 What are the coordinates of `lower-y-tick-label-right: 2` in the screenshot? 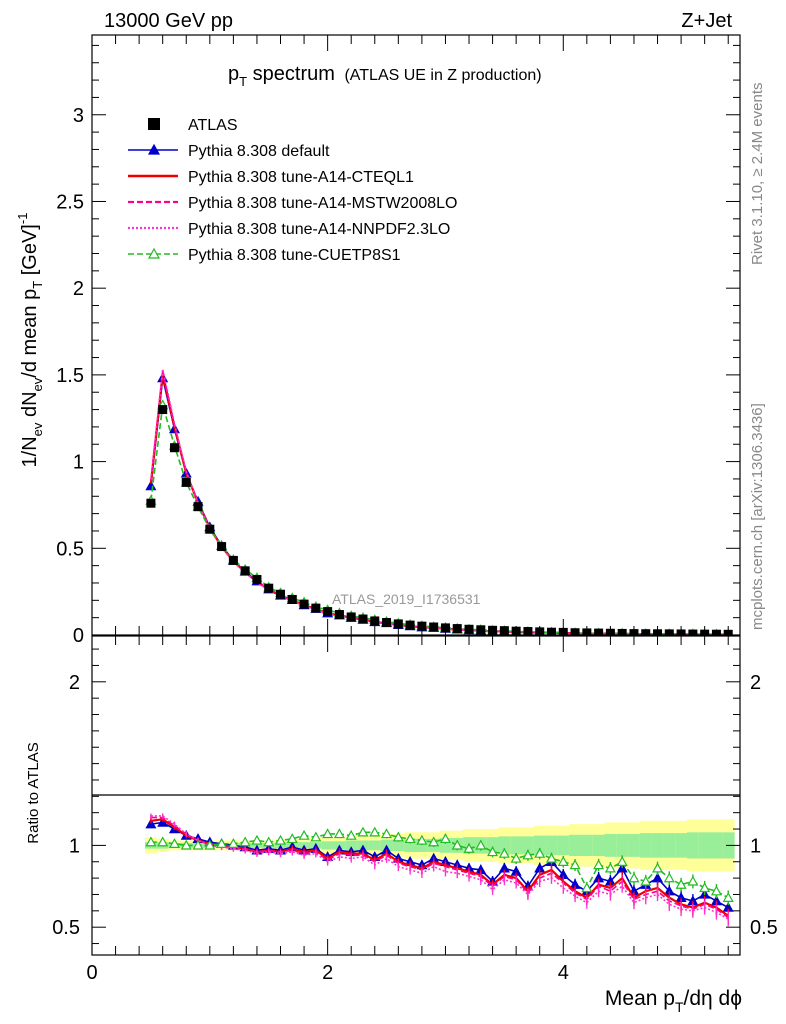 It's located at (755, 683).